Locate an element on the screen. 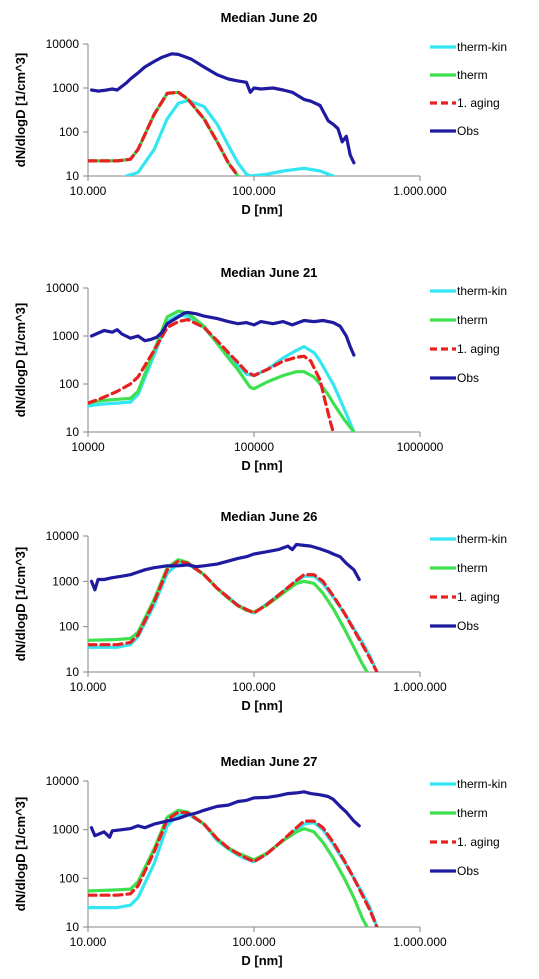 Image resolution: width=539 pixels, height=979 pixels. x-tick-label: 10000 is located at coordinates (88, 447).